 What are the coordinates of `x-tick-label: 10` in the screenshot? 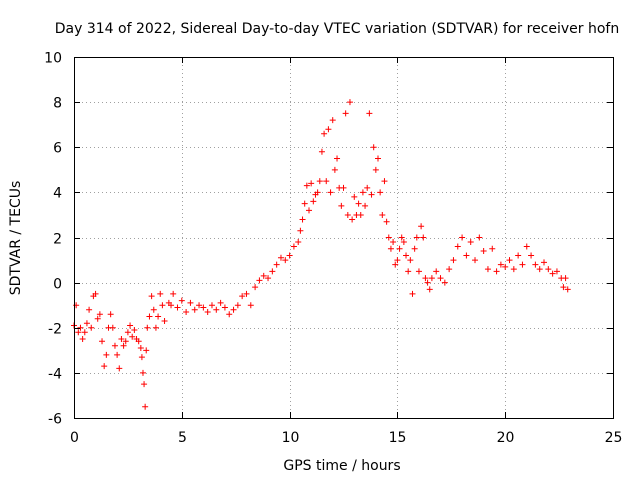 It's located at (291, 438).